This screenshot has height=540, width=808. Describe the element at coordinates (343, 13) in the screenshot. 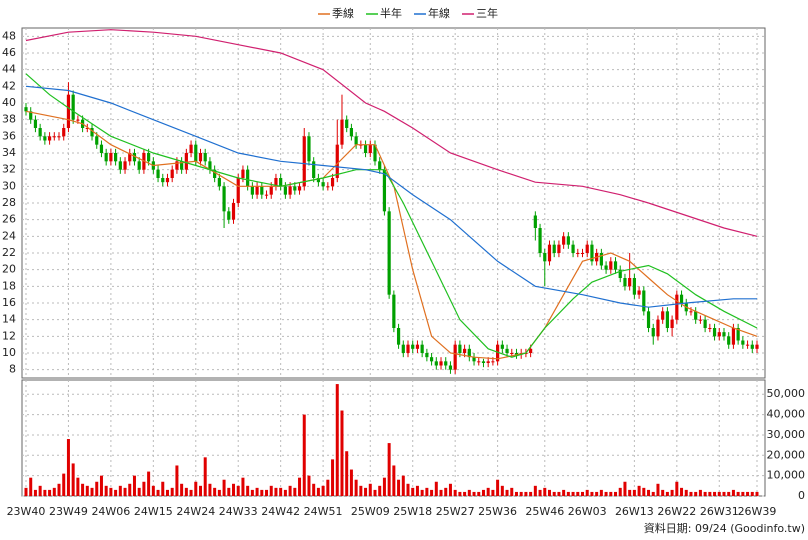

I see `legend-label: 季線` at that location.